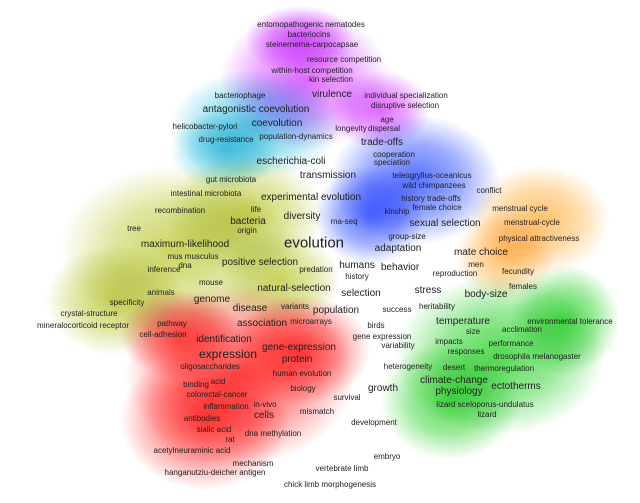 The width and height of the screenshot is (640, 503). I want to click on term-label: identification, so click(224, 339).